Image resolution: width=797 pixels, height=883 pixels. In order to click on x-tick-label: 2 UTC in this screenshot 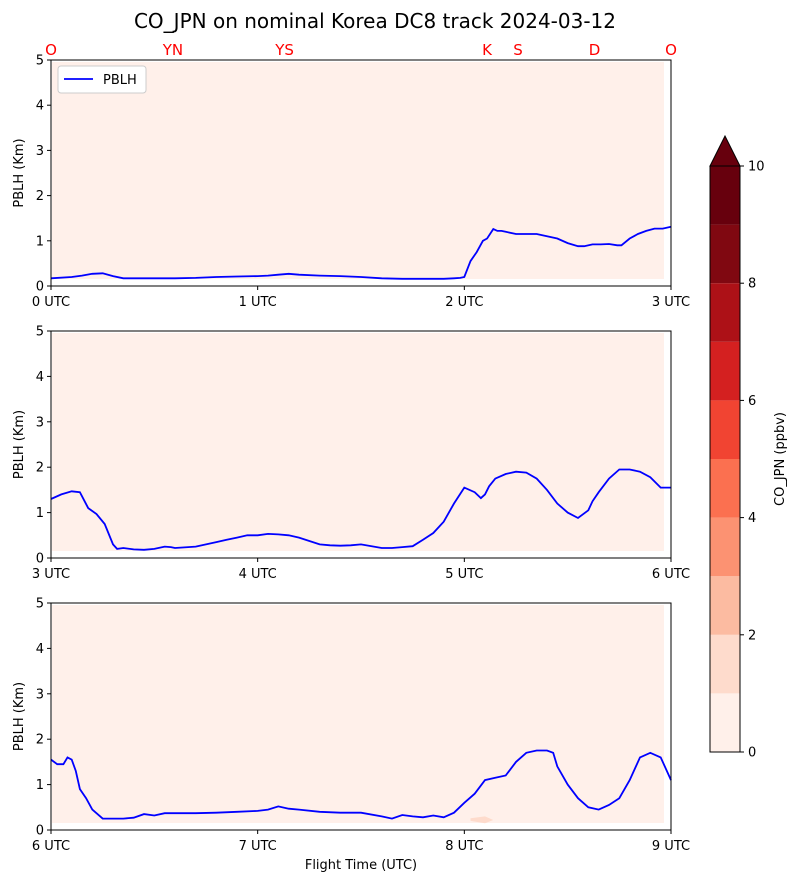, I will do `click(464, 302)`.